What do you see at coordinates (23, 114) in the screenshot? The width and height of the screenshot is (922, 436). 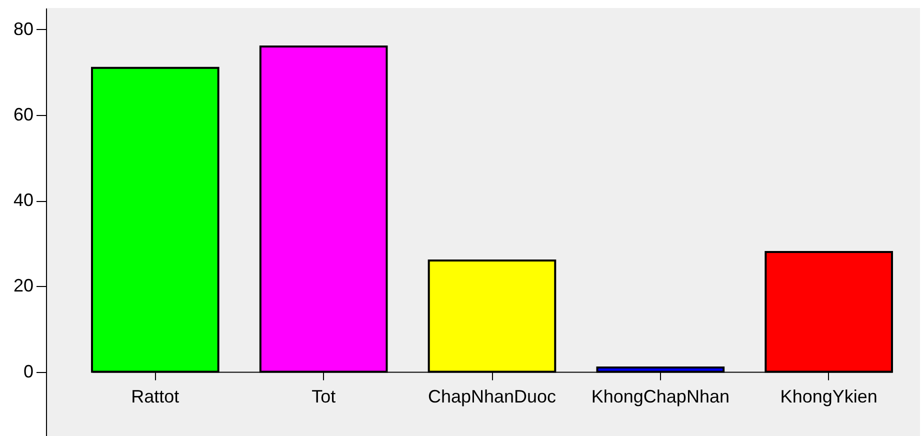 I see `y-tick-label: 60` at bounding box center [23, 114].